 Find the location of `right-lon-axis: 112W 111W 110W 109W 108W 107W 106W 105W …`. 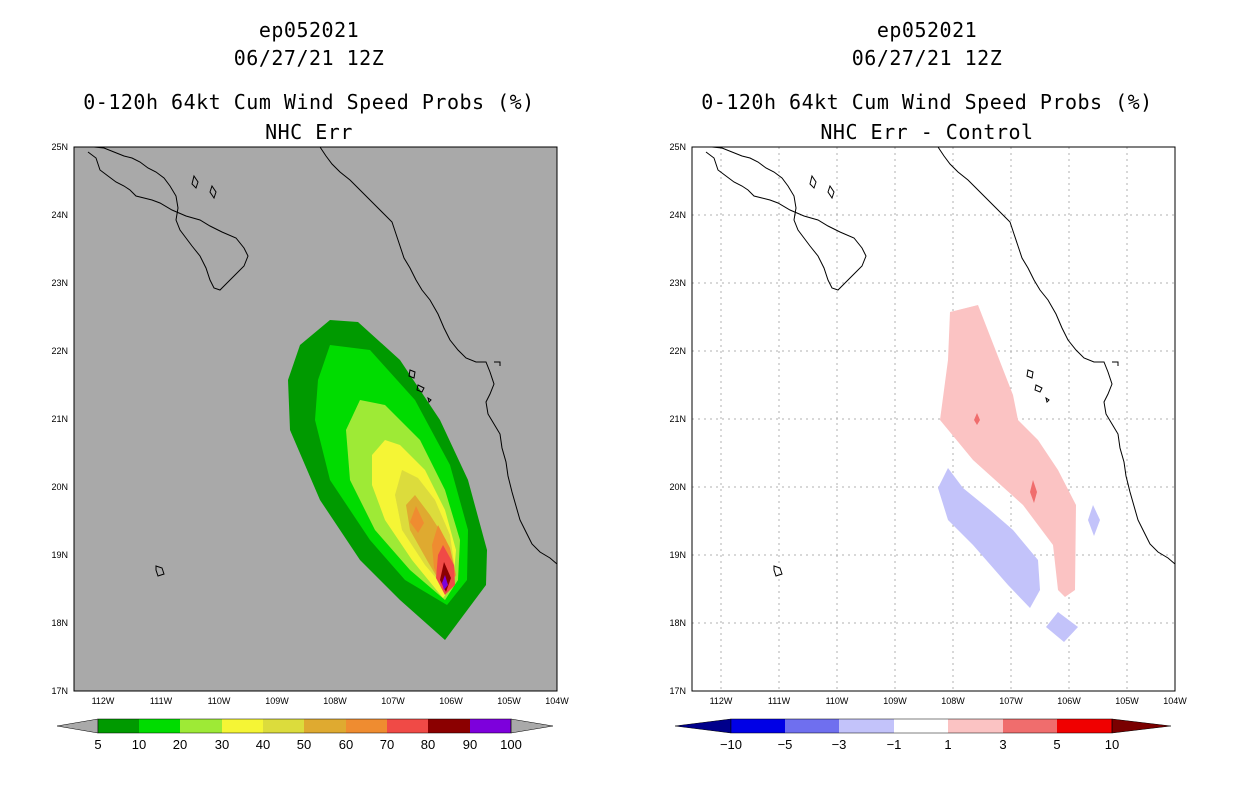

right-lon-axis: 112W 111W 110W 109W 108W 107W 106W 105W … is located at coordinates (949, 701).